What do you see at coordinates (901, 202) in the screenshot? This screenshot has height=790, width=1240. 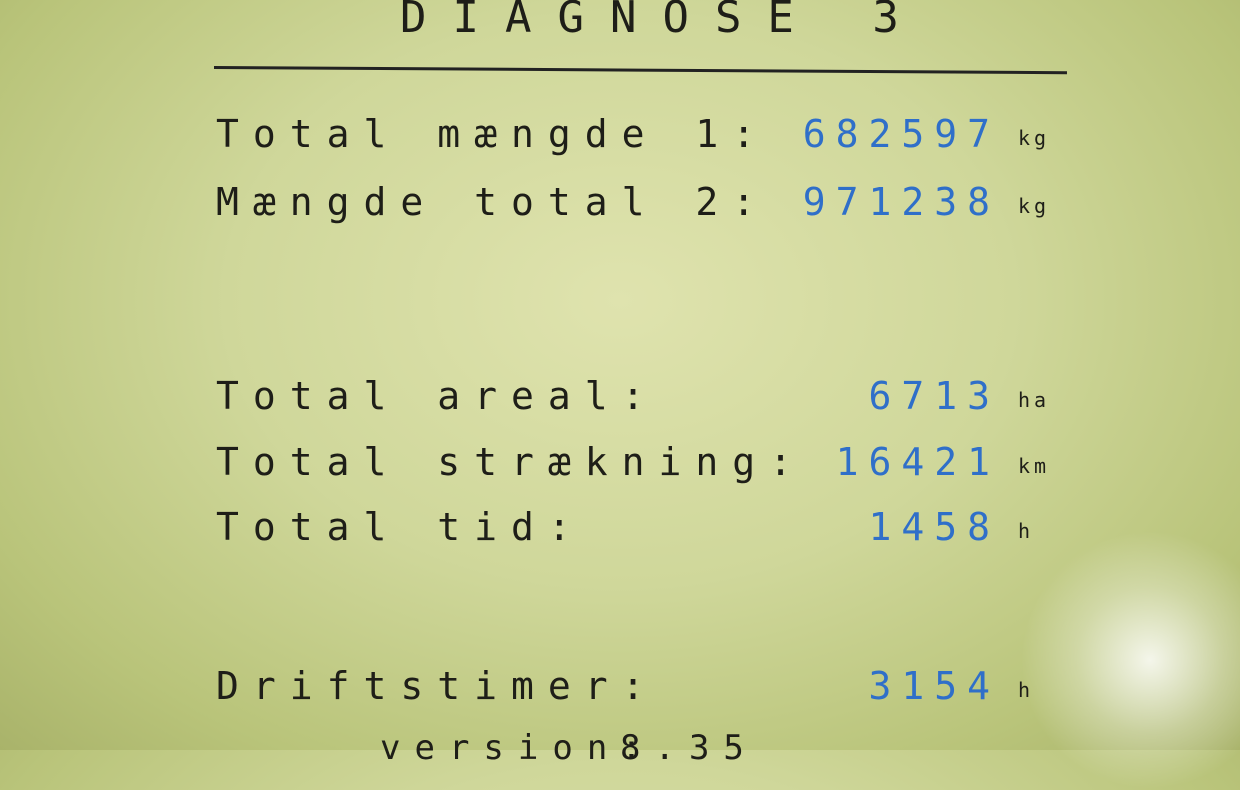 I see `row-value: 971238` at bounding box center [901, 202].